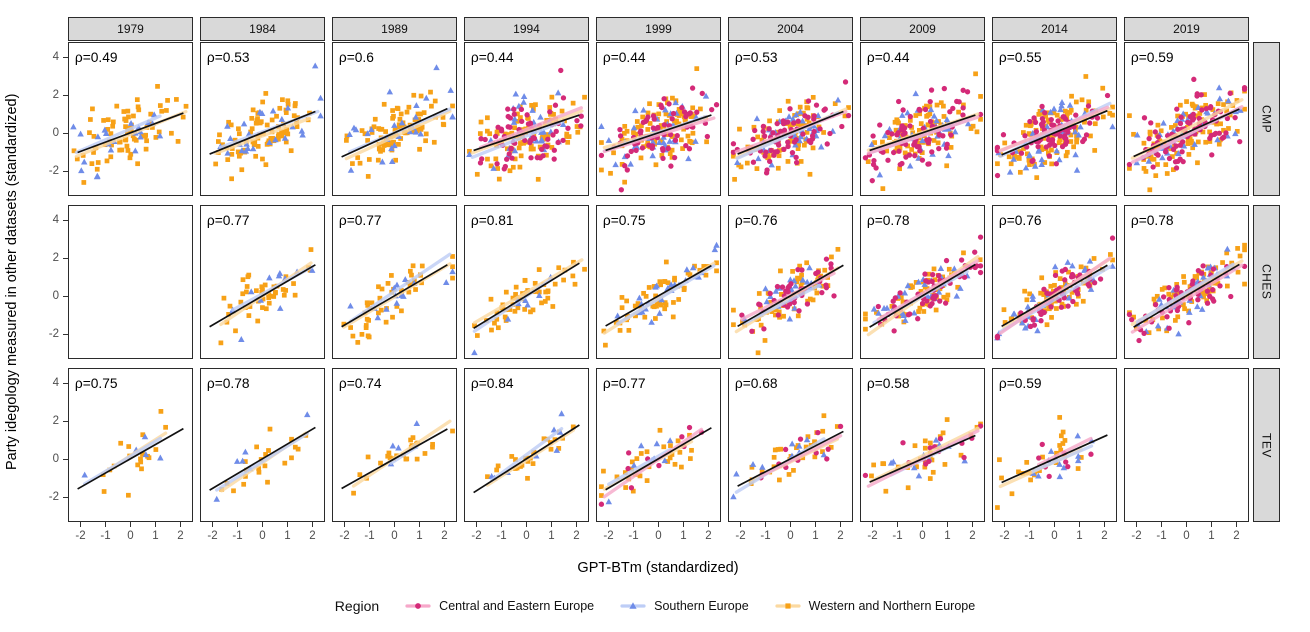  What do you see at coordinates (418, 606) in the screenshot?
I see `legend-key-circle-icon` at bounding box center [418, 606].